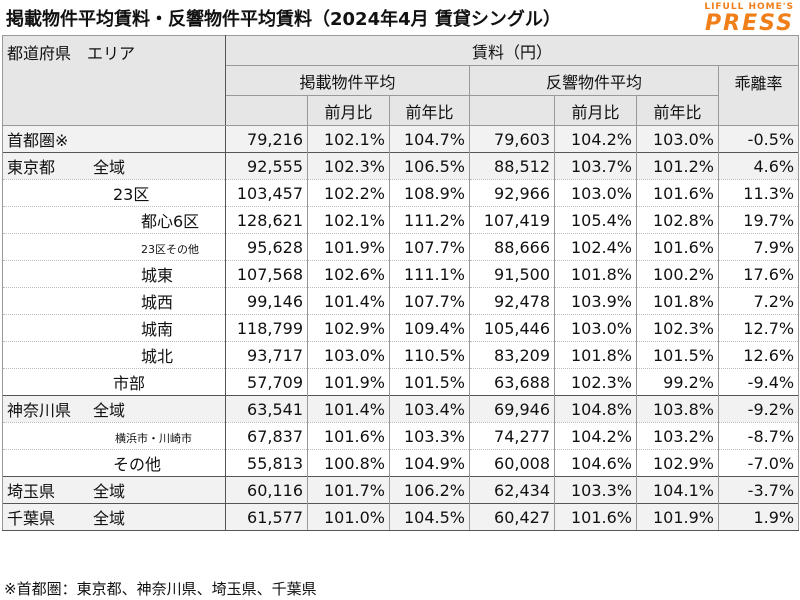  I want to click on cell-divergence: 7.9%, so click(758, 247).